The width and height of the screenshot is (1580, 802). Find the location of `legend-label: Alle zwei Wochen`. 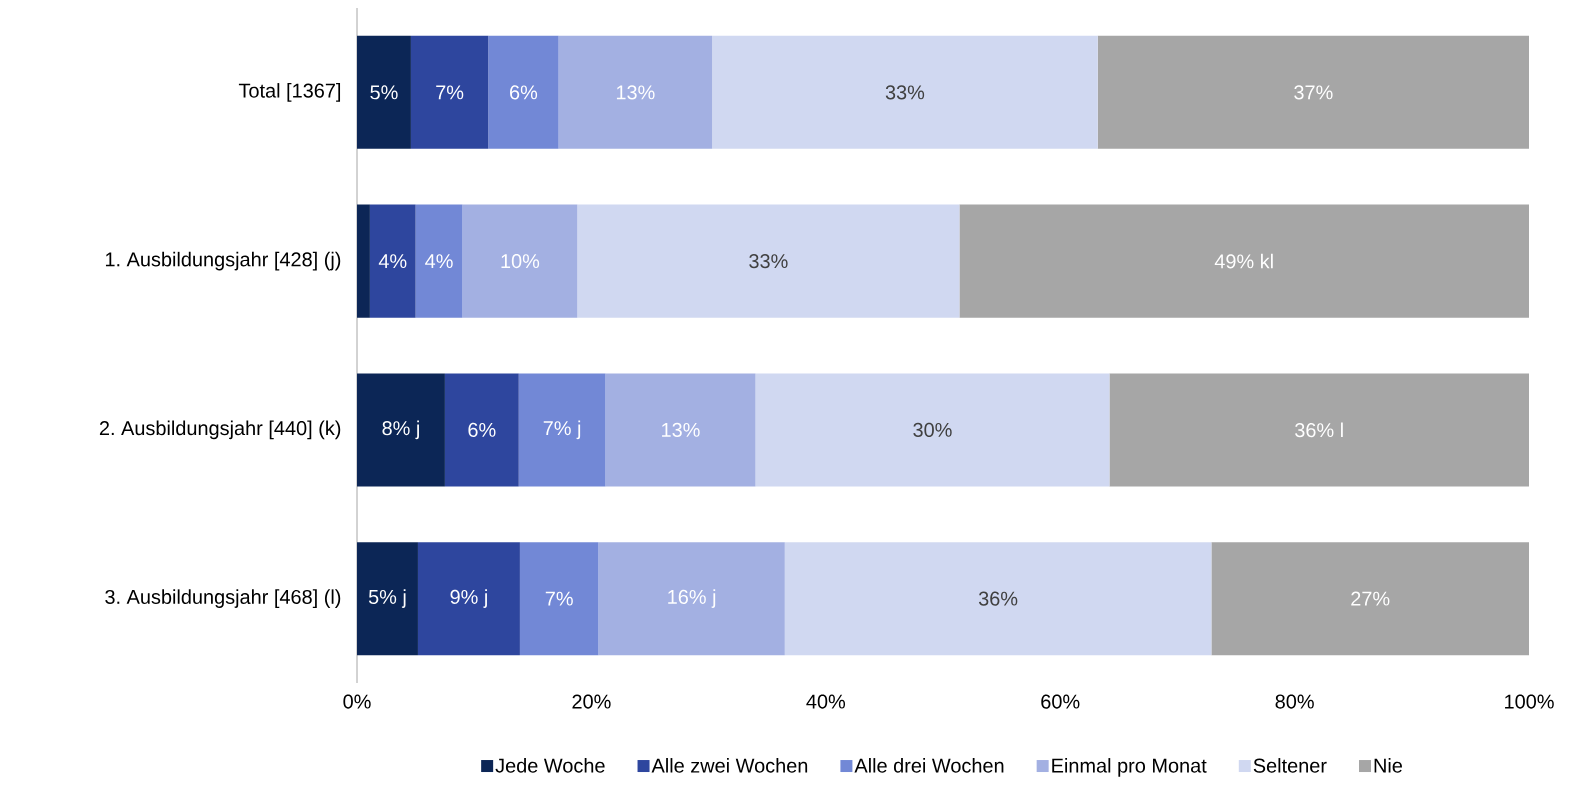

legend-label: Alle zwei Wochen is located at coordinates (729, 765).